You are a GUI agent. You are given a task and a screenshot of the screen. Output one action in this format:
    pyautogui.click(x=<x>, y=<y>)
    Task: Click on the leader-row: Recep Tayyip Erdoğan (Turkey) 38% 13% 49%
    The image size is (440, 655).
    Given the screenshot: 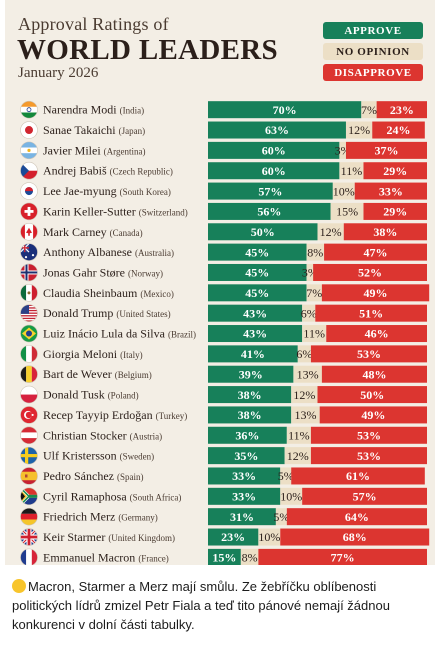 What is the action you would take?
    pyautogui.click(x=223, y=415)
    